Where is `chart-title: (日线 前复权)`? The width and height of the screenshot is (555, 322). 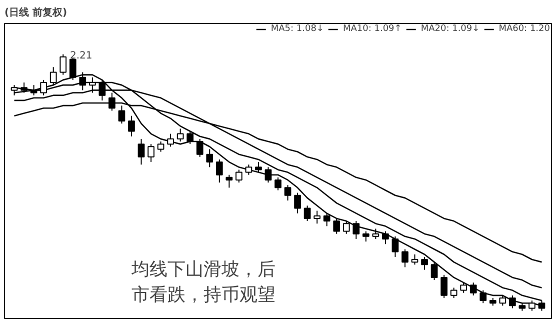
chart-title: (日线 前复权) is located at coordinates (36, 12).